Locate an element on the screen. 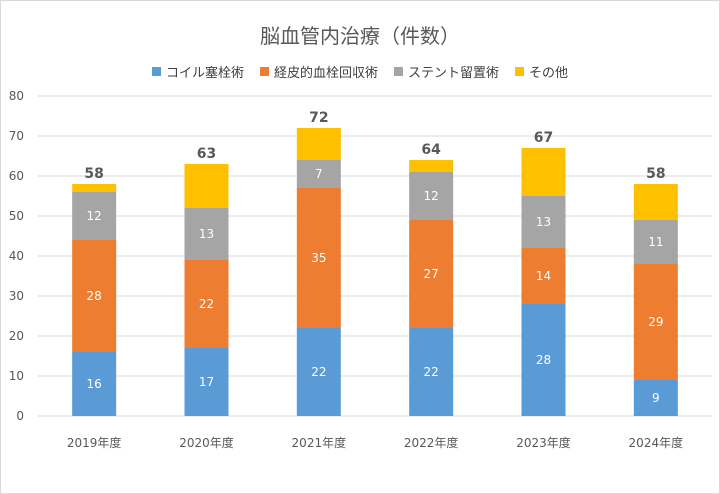  segment-label: 35 is located at coordinates (318, 258).